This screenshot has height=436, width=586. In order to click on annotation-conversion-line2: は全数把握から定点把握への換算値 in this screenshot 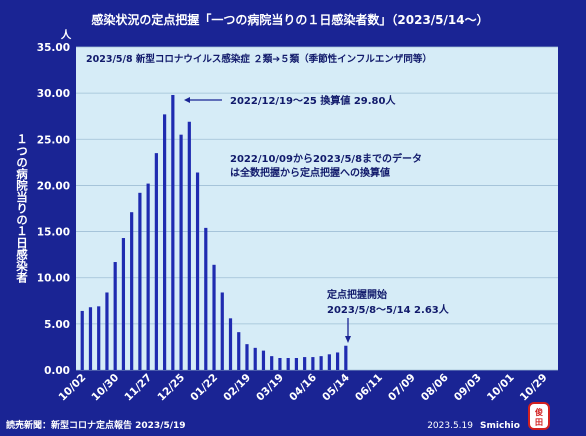, I will do `click(310, 172)`.